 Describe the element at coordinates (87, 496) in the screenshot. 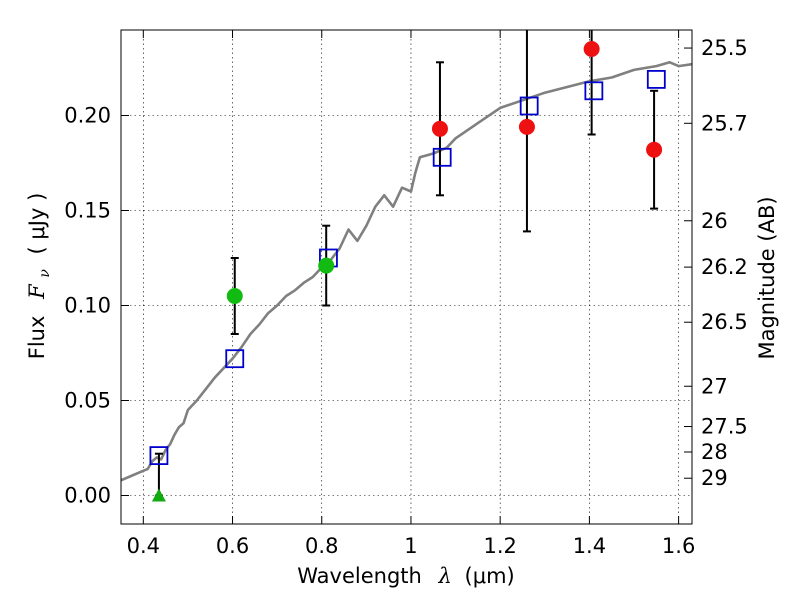

I see `y-tick-label: 0.00` at that location.